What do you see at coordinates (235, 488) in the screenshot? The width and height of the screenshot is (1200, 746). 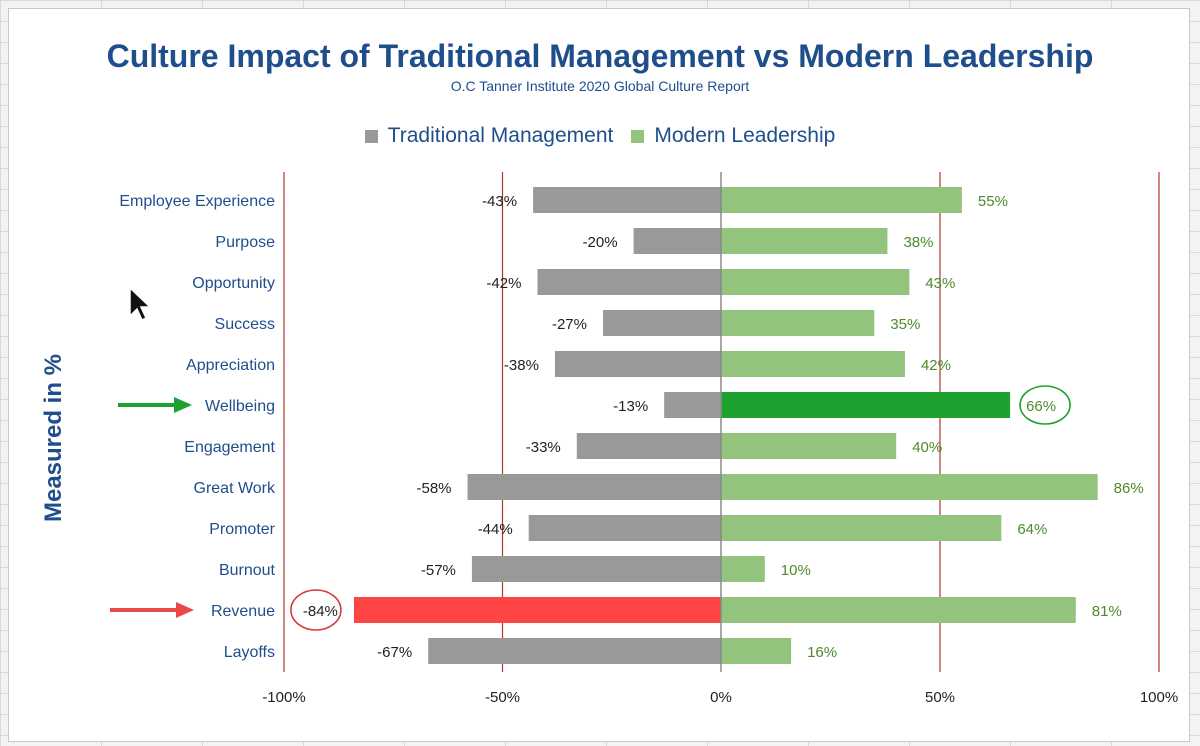 I see `category-label-great-work: Great Work` at bounding box center [235, 488].